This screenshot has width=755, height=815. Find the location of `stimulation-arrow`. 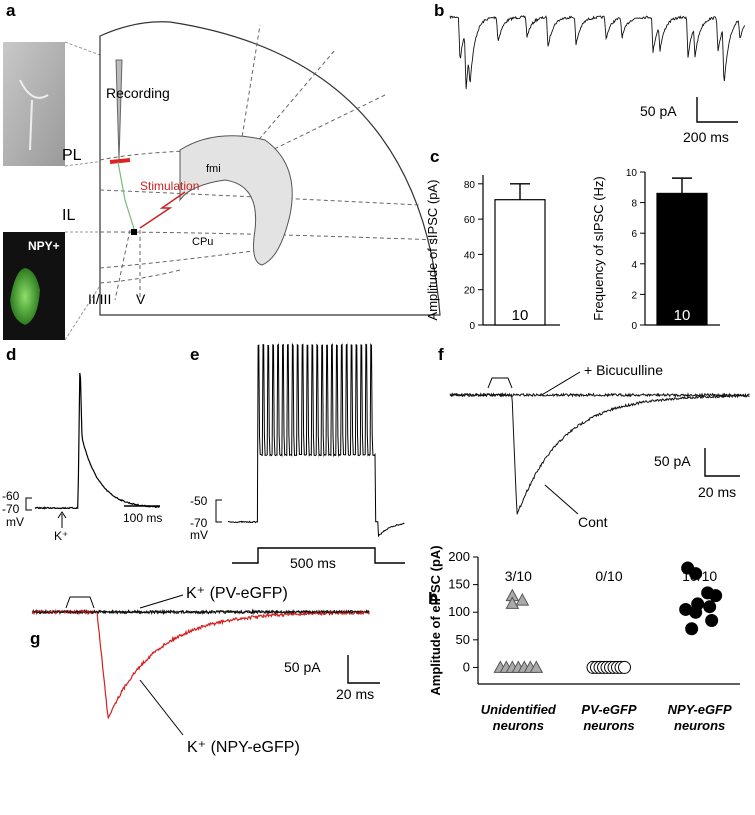

stimulation-arrow is located at coordinates (162, 210).